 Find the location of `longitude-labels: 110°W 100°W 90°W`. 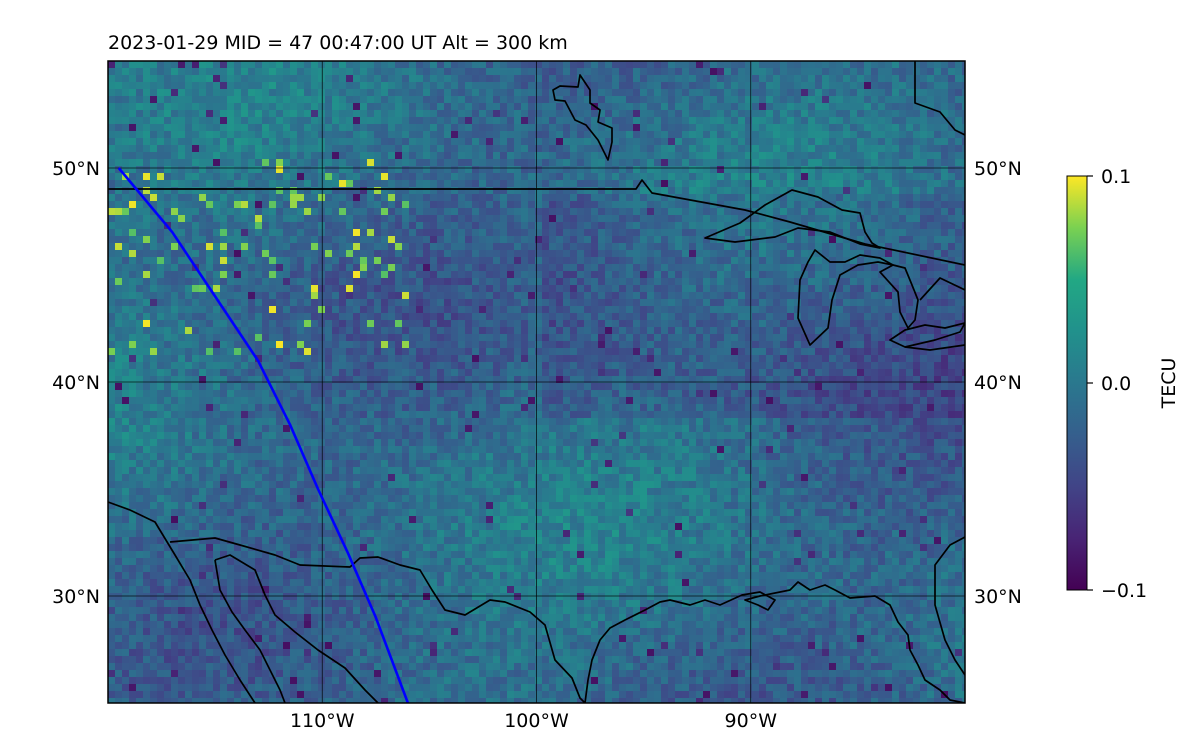

longitude-labels: 110°W 100°W 90°W is located at coordinates (533, 721).